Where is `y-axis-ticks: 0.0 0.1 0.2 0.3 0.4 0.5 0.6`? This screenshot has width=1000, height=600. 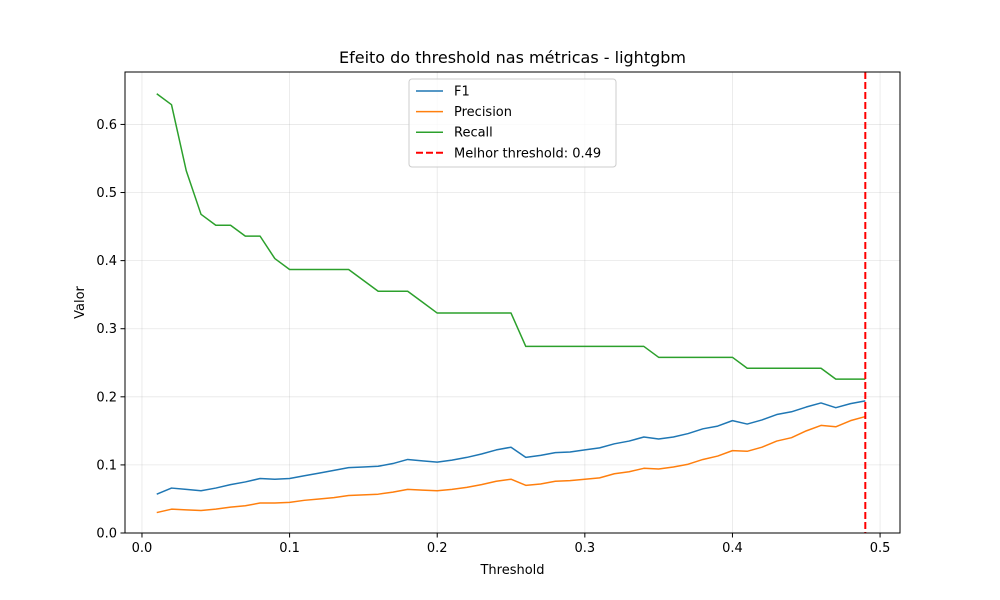
y-axis-ticks: 0.0 0.1 0.2 0.3 0.4 0.5 0.6 is located at coordinates (110, 330).